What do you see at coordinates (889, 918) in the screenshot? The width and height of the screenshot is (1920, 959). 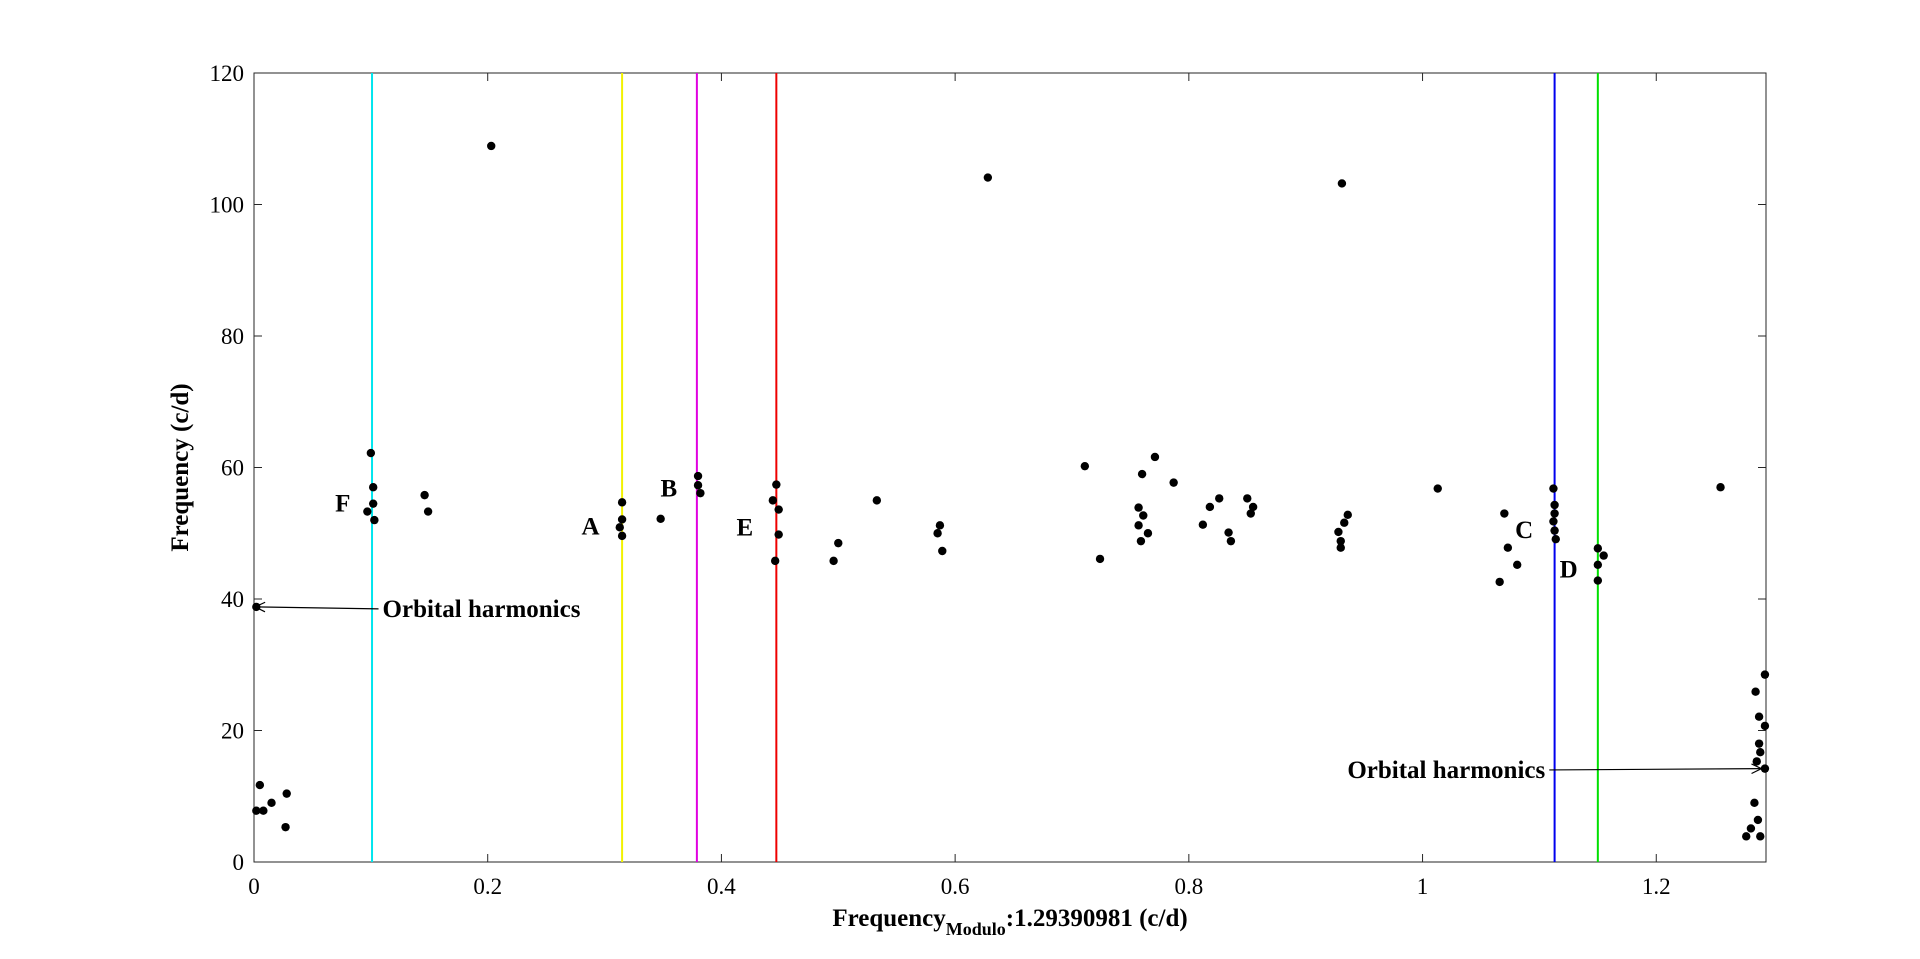 I see `x-axis-label-main: Frequency` at bounding box center [889, 918].